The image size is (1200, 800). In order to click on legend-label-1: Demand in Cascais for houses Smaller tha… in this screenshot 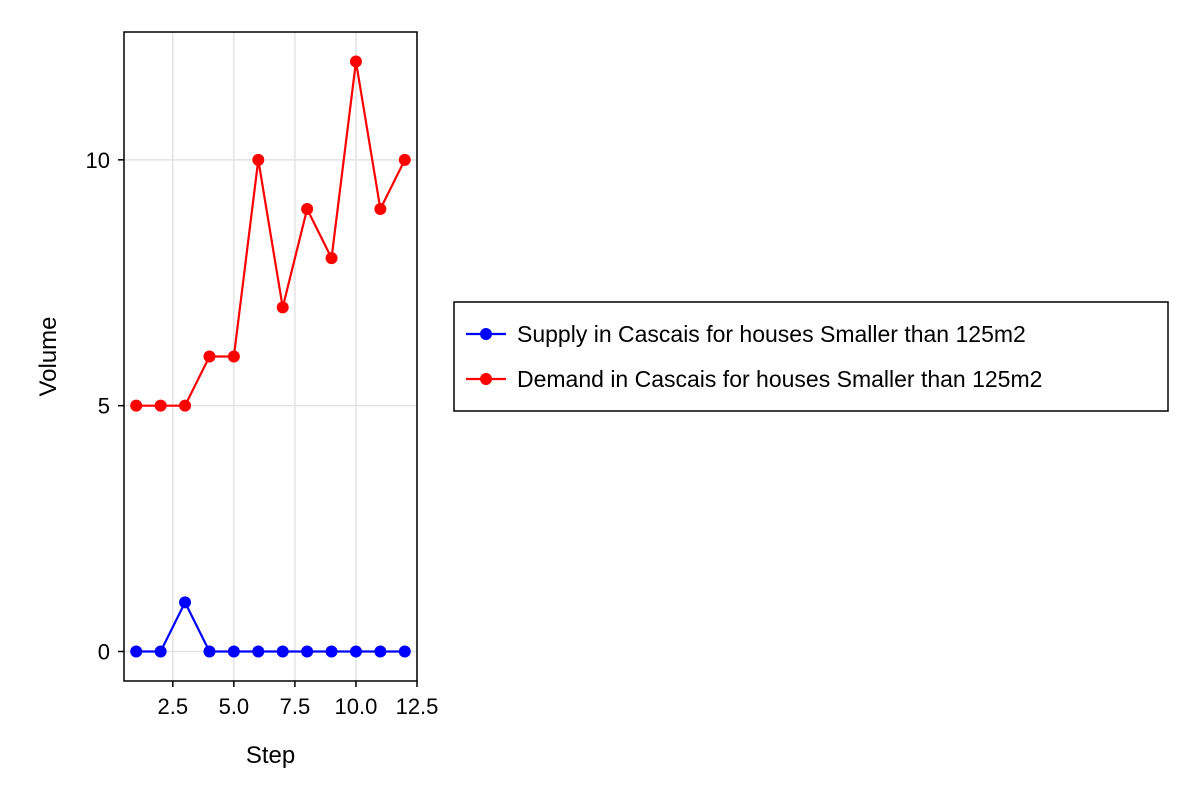, I will do `click(779, 379)`.